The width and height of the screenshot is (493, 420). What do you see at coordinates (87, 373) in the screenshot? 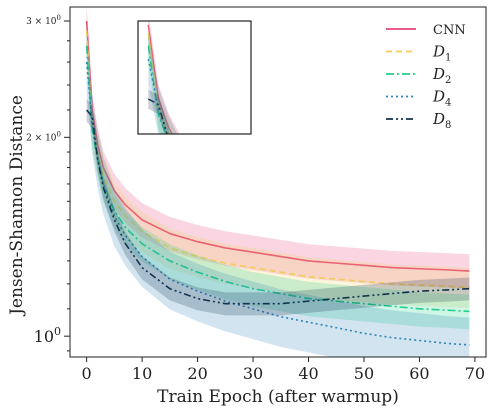
I see `x-tick-label: 0` at bounding box center [87, 373].